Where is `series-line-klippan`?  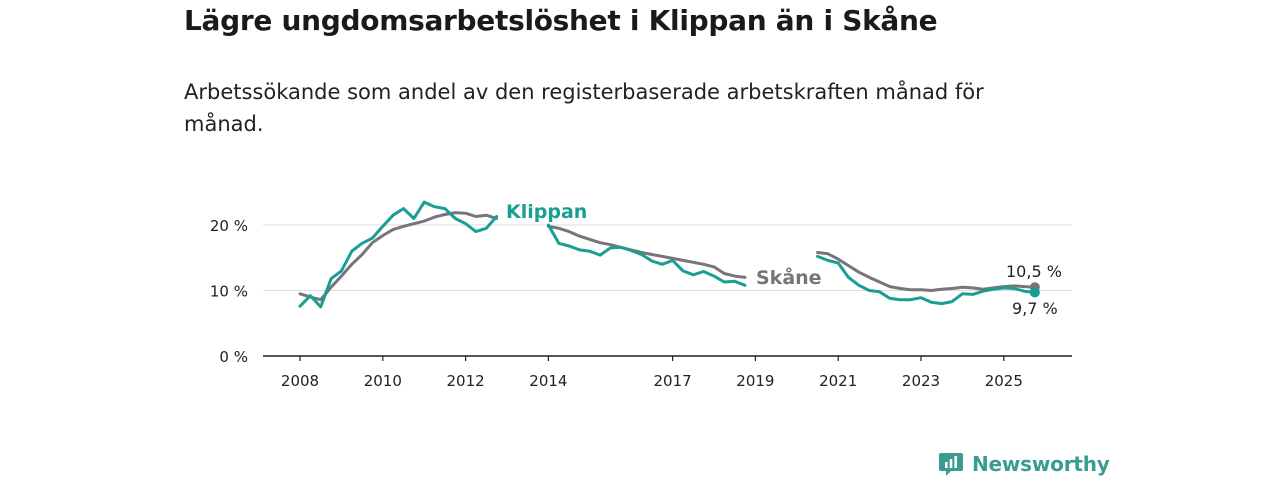
series-line-klippan is located at coordinates (667, 254).